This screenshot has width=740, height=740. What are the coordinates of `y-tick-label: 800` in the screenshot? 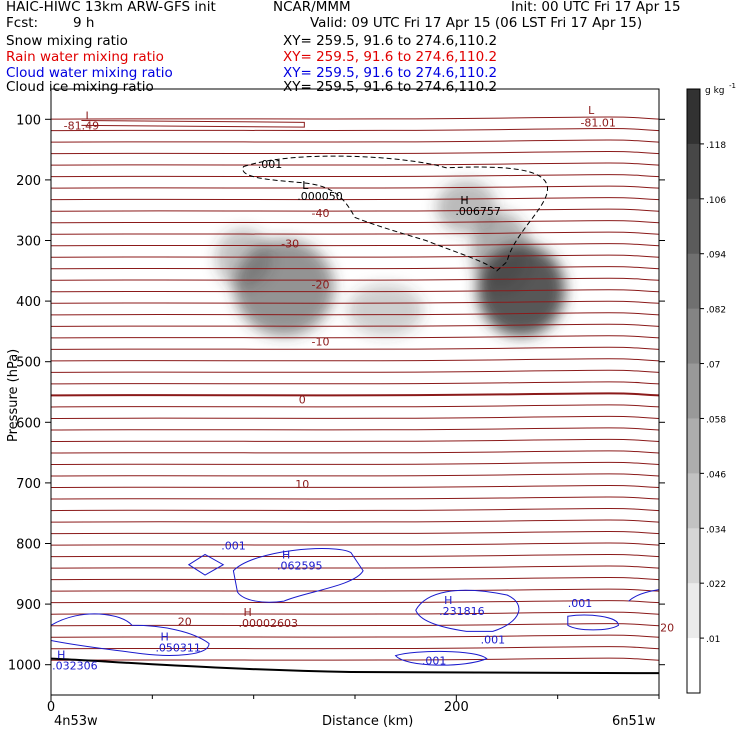 It's located at (28, 545).